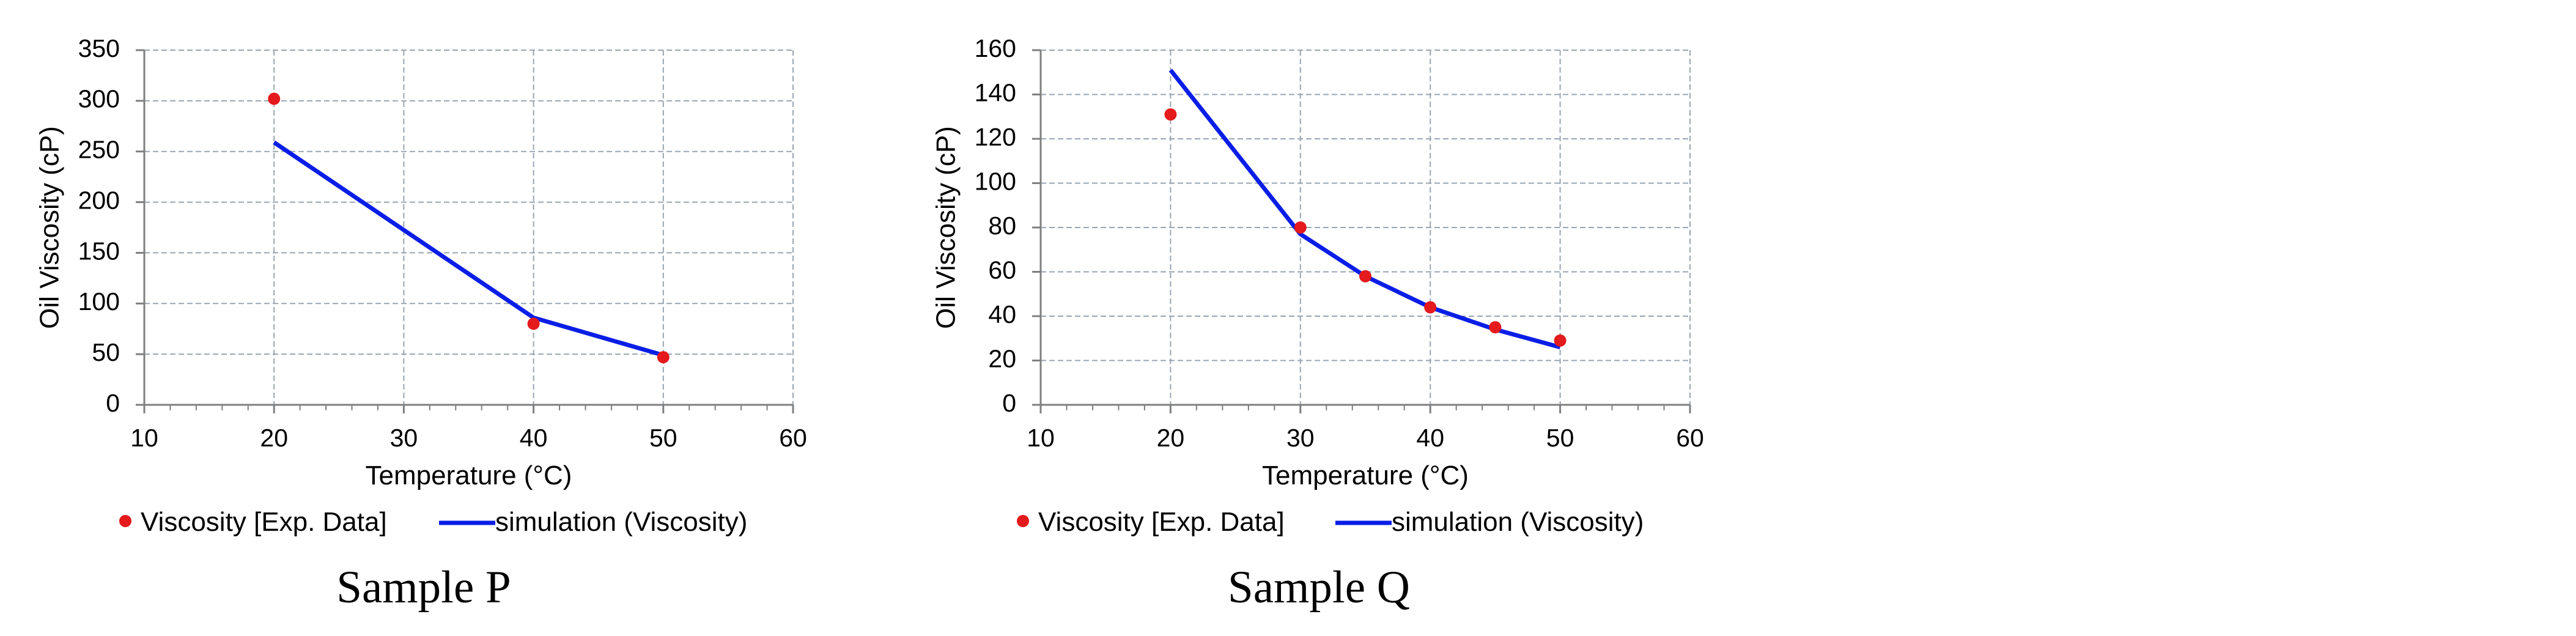  I want to click on y-tick-label: 150, so click(99, 251).